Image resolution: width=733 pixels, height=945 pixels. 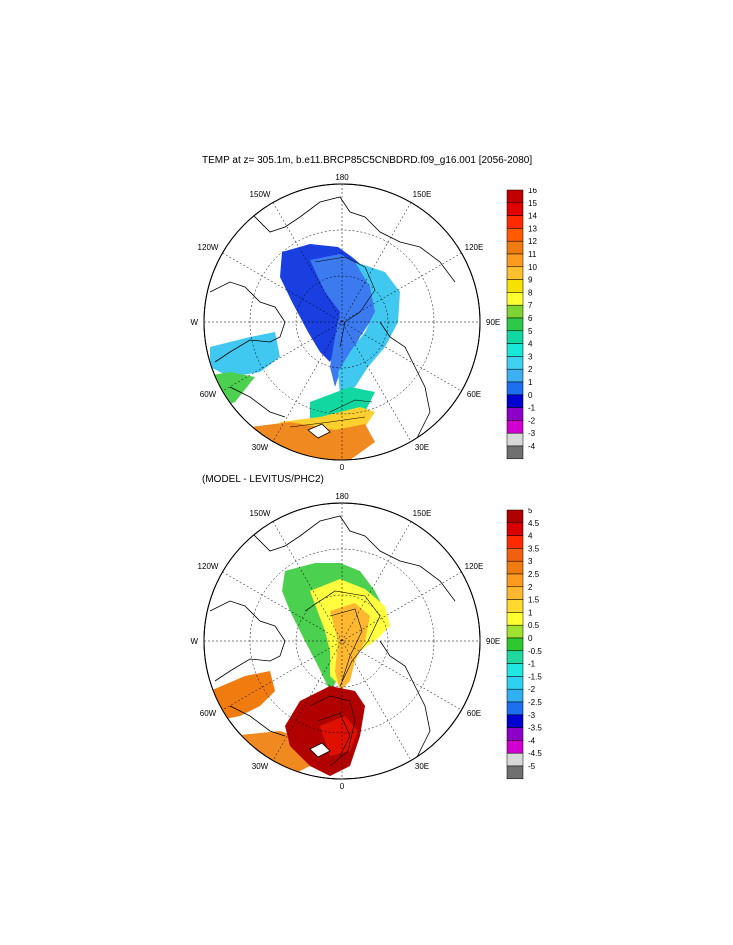 I want to click on lon-label: 60E, so click(x=474, y=713).